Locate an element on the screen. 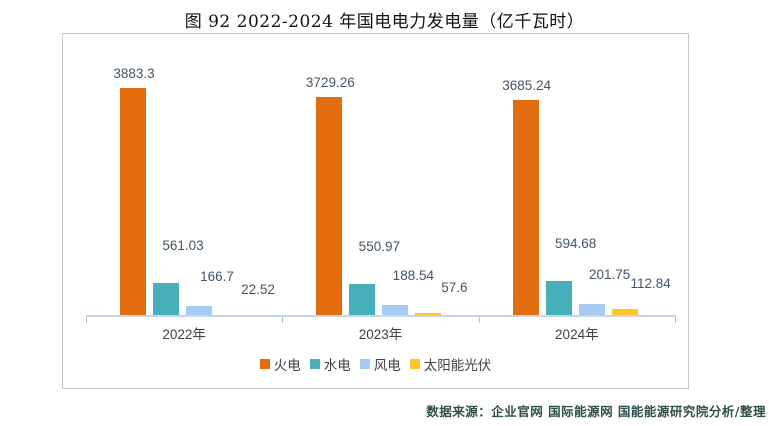 The height and width of the screenshot is (426, 769). legend-item-solar: 太阳能光伏 is located at coordinates (450, 364).